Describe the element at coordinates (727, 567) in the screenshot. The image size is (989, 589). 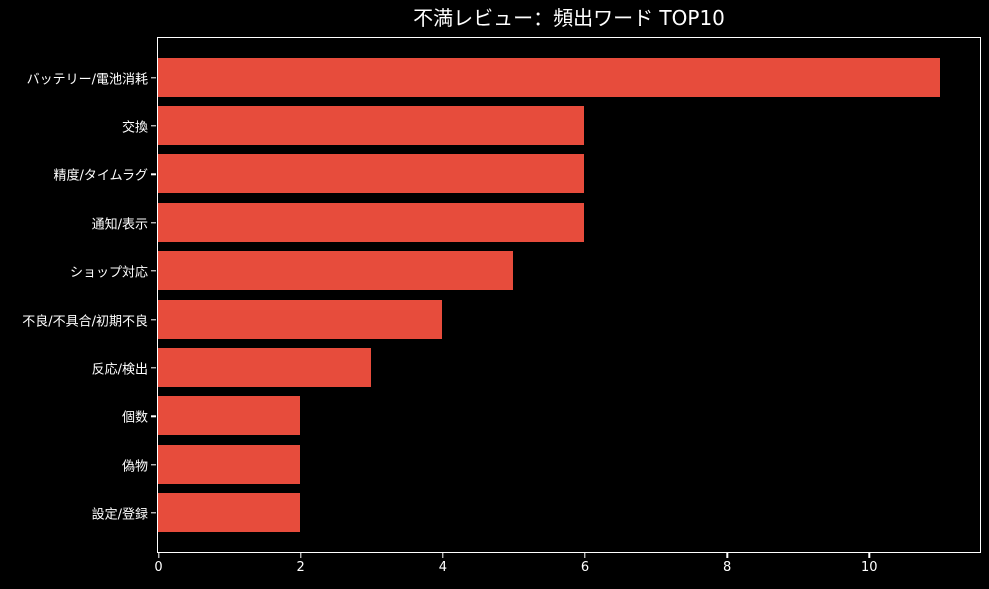
I see `x-tick-label: 8` at that location.